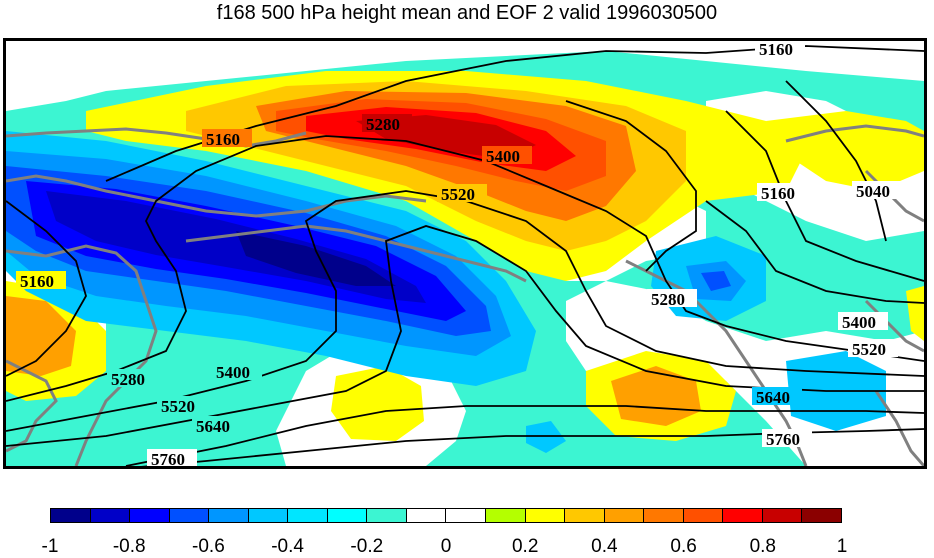 The image size is (934, 558). Describe the element at coordinates (50, 546) in the screenshot. I see `colorbar-tick-label: -1` at that location.